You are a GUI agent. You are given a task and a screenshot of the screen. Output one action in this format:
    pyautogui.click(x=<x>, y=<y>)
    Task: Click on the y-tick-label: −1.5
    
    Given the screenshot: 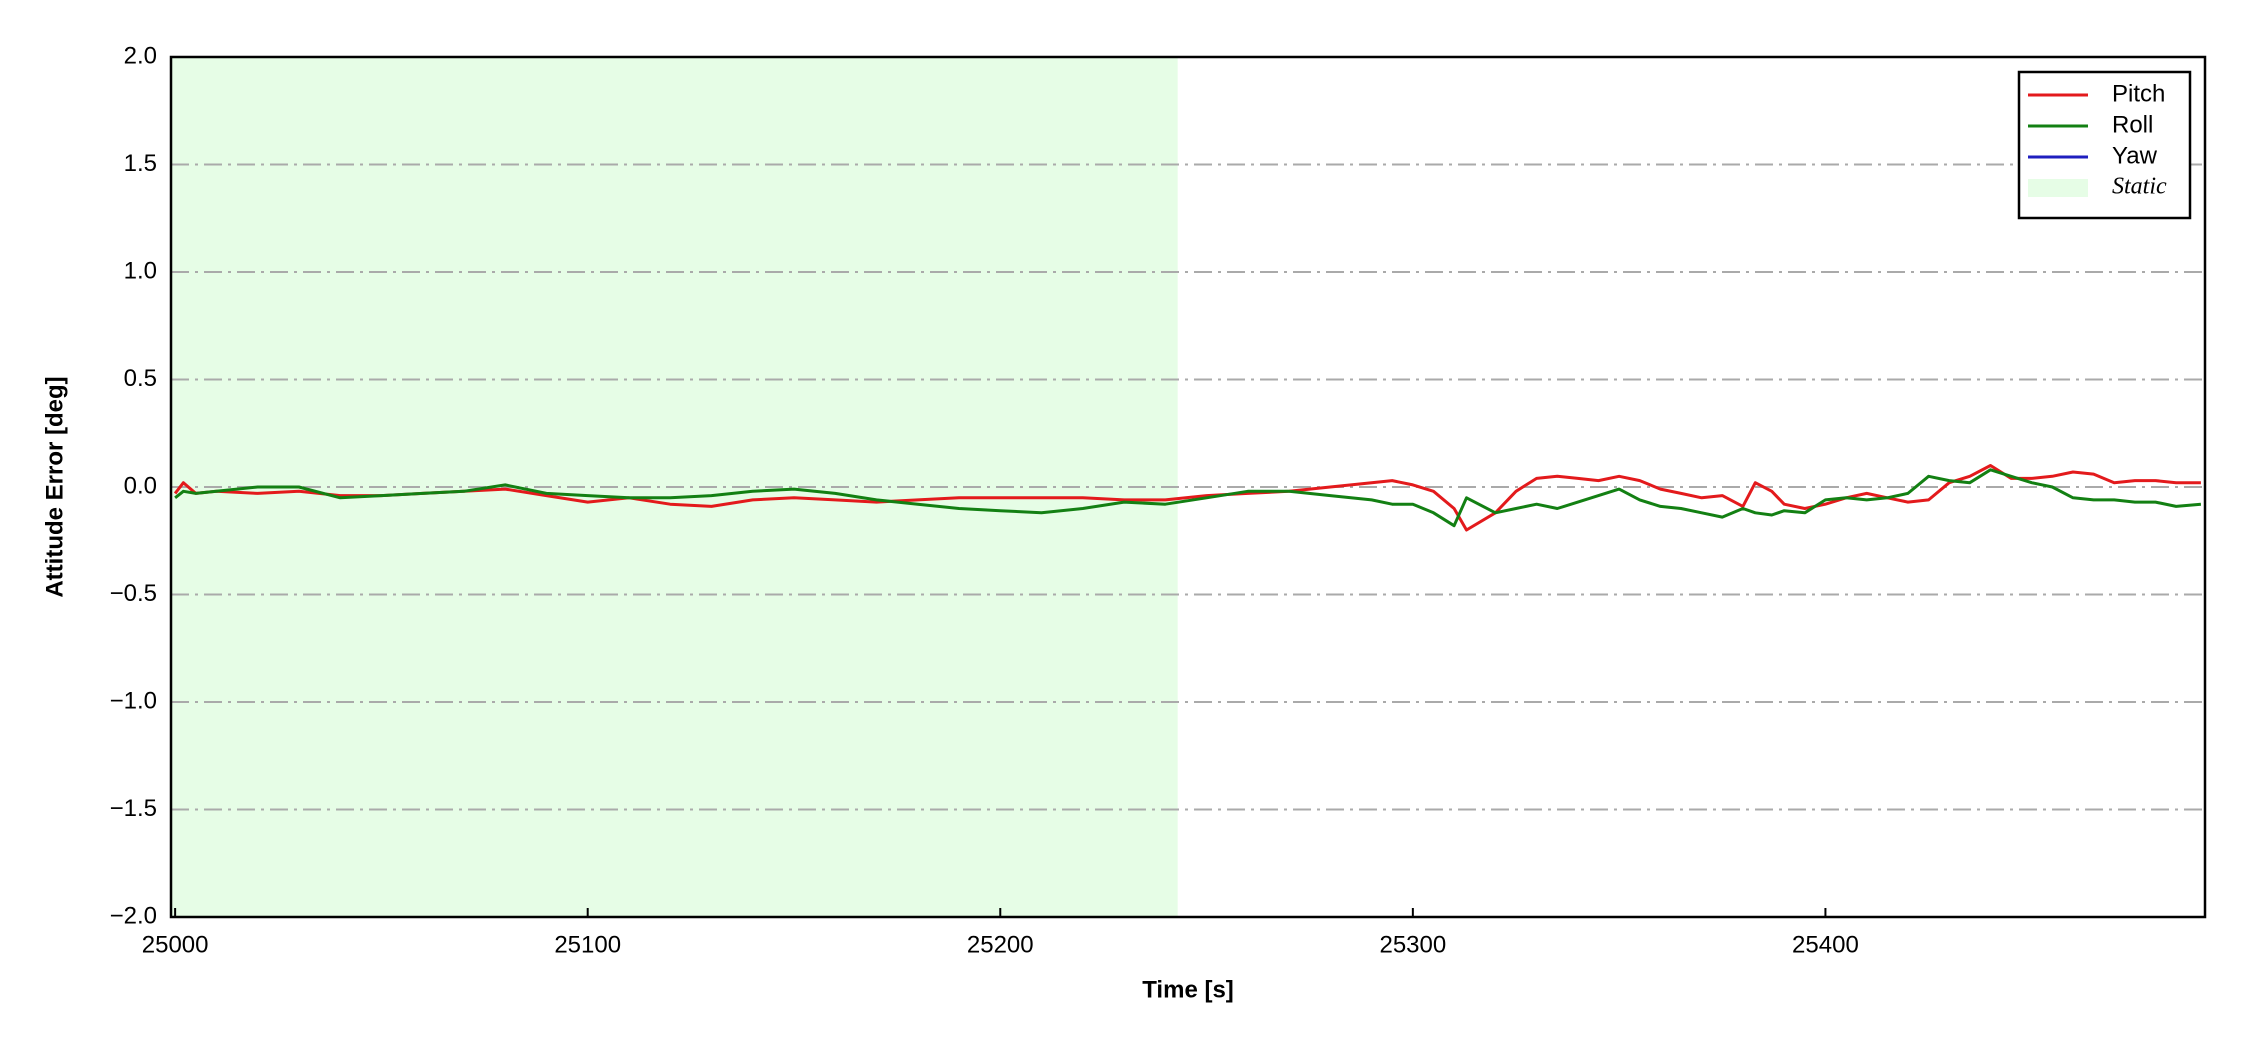 What is the action you would take?
    pyautogui.click(x=133, y=808)
    